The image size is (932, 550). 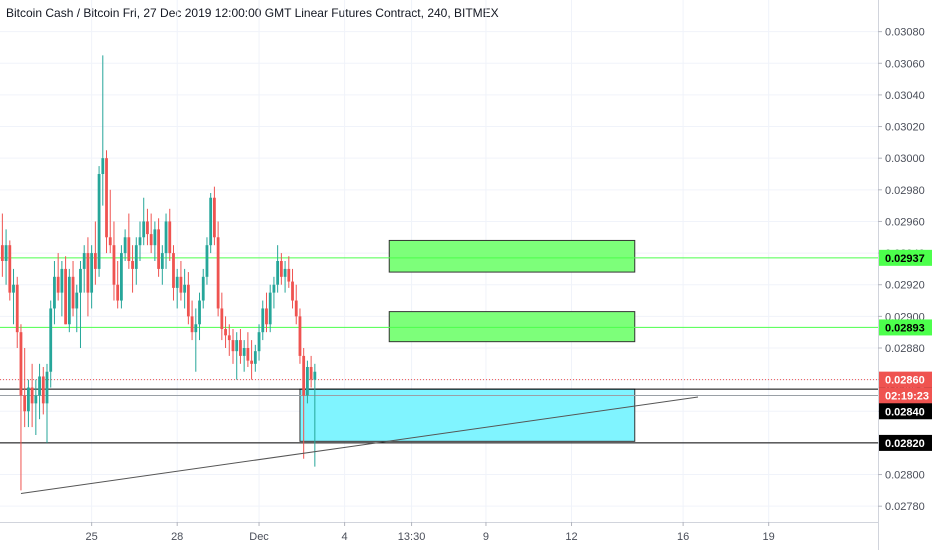 What do you see at coordinates (905, 286) in the screenshot?
I see `price-tick-label: 0.02920` at bounding box center [905, 286].